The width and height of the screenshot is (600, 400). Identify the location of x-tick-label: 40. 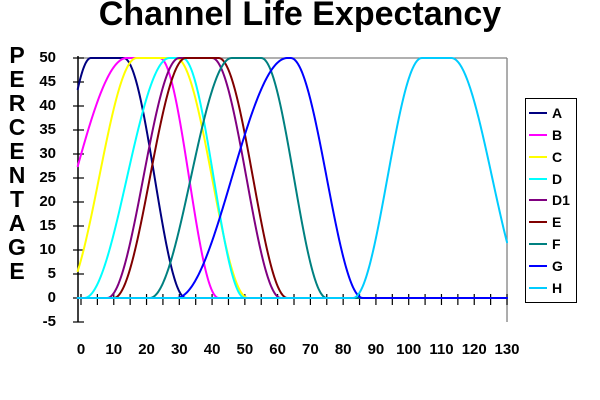
(212, 349).